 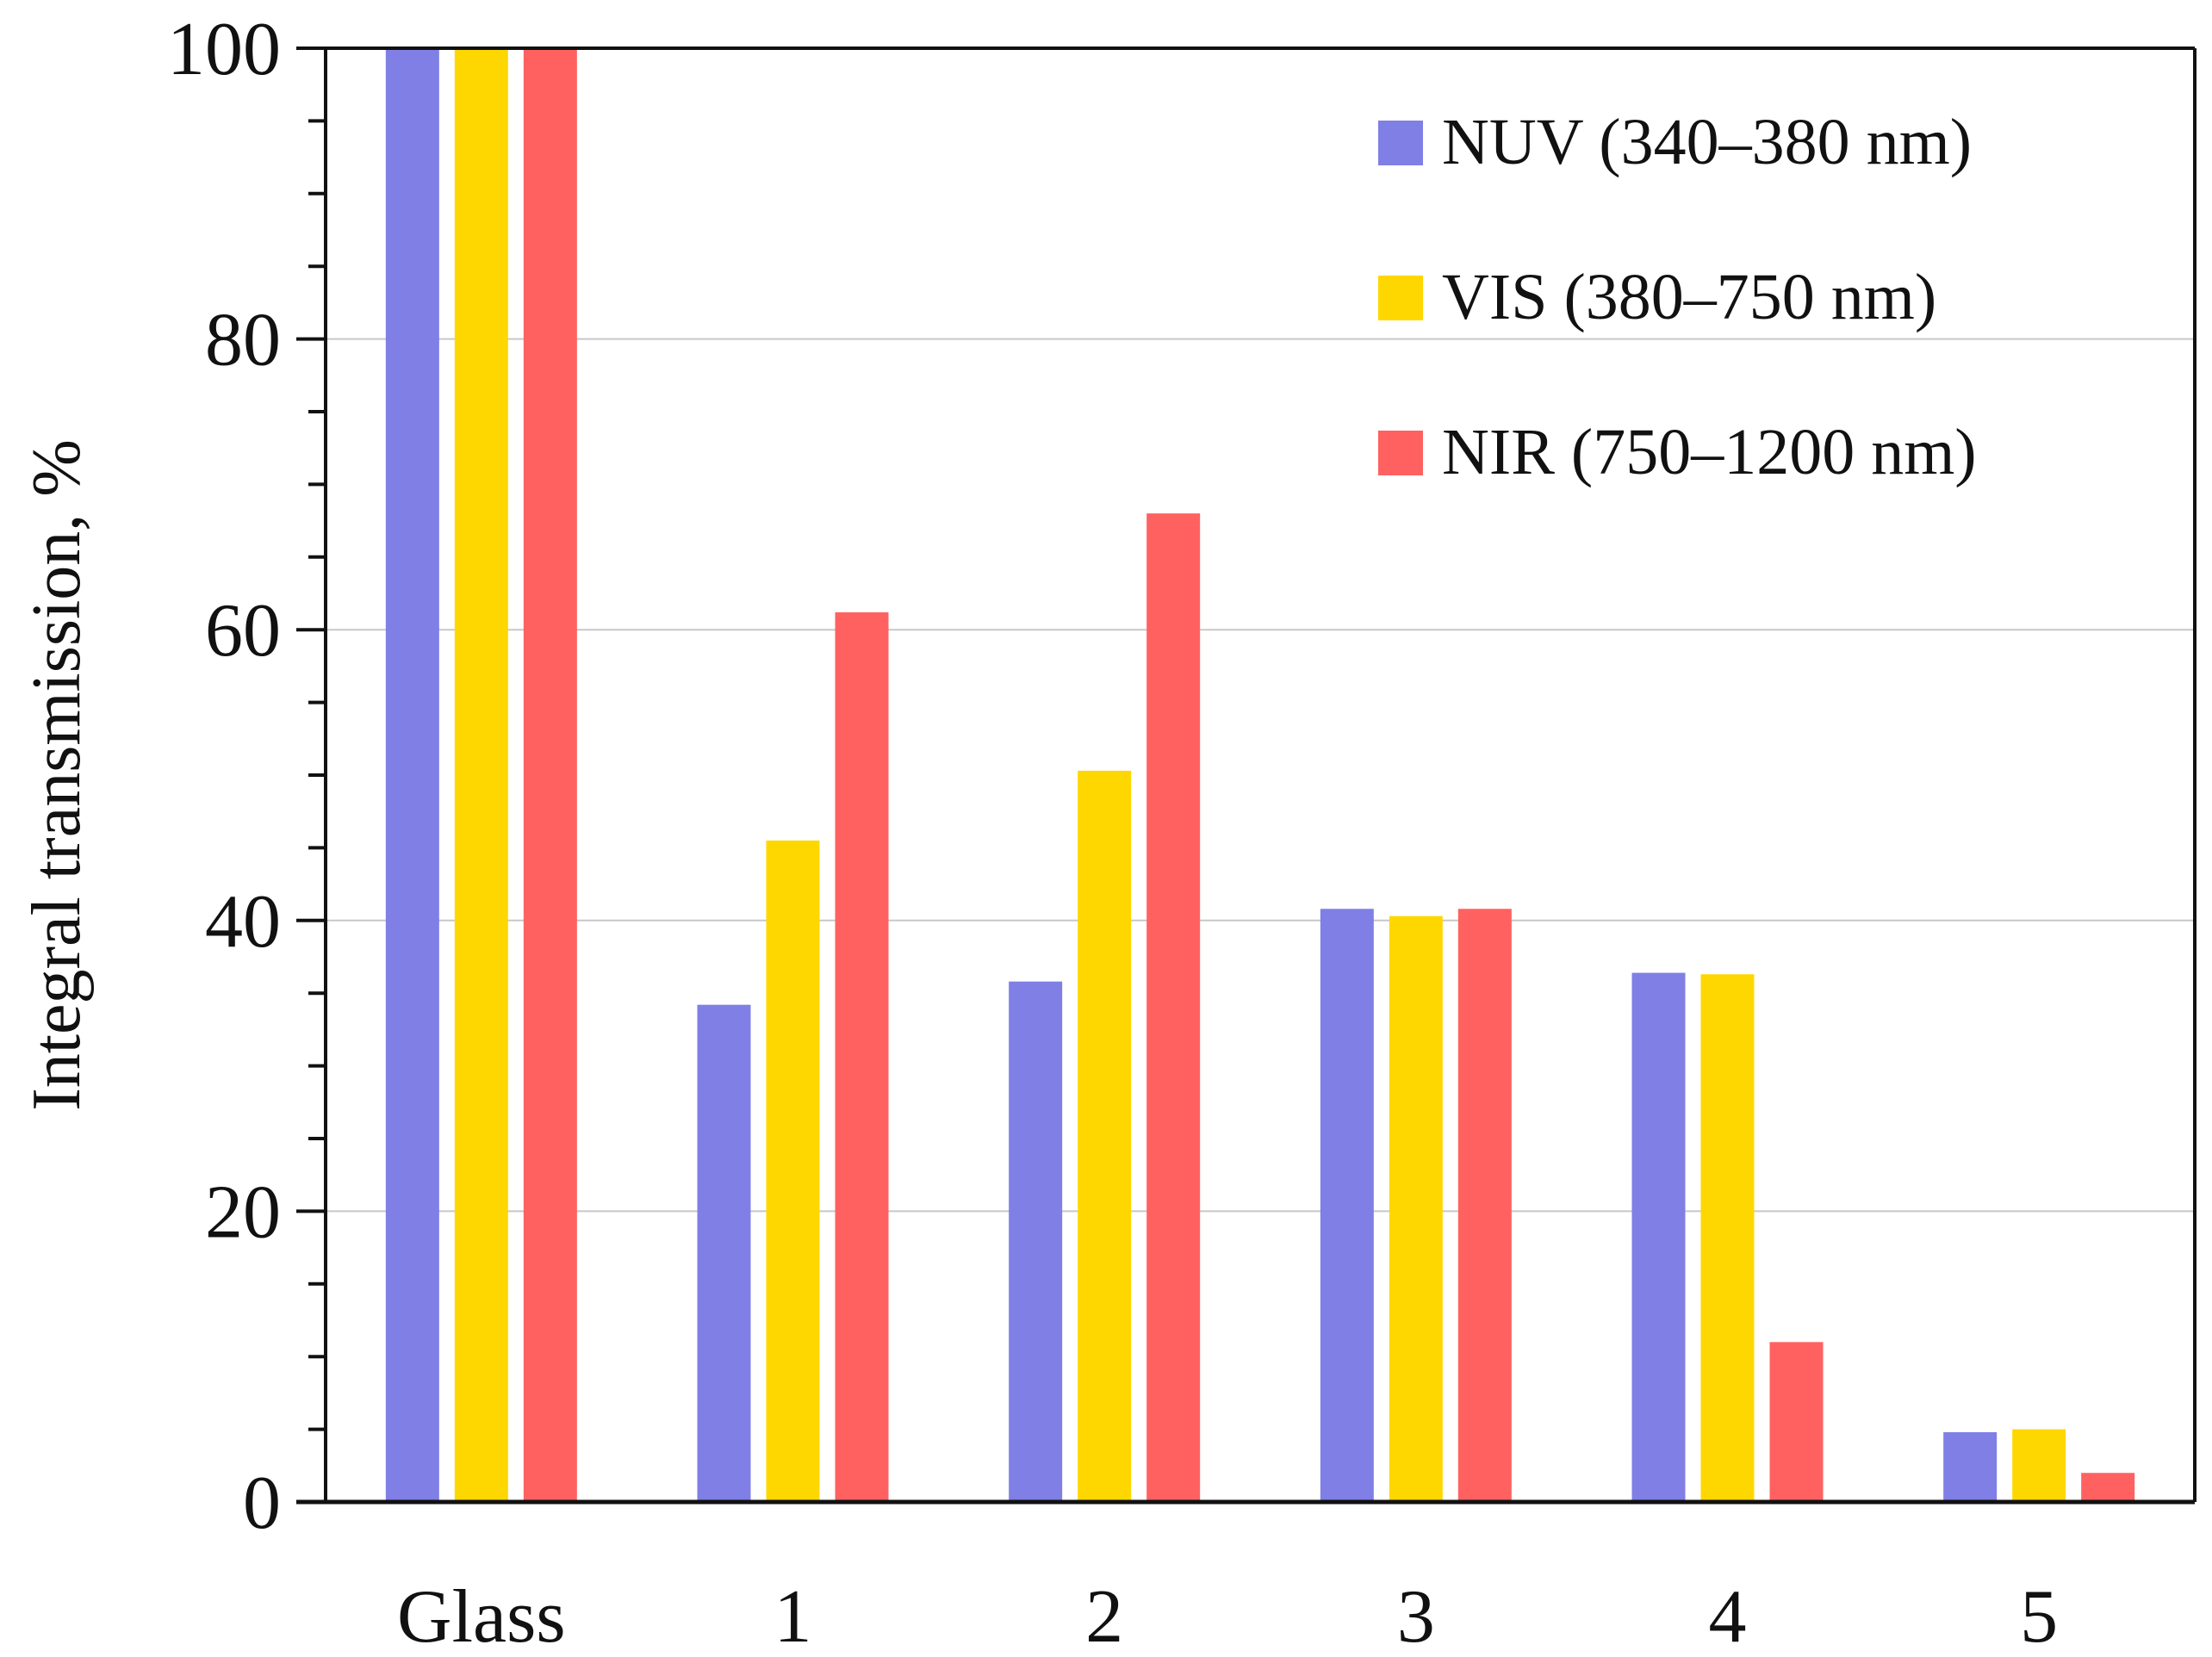 What do you see at coordinates (243, 341) in the screenshot?
I see `y-tick-label-80: 80` at bounding box center [243, 341].